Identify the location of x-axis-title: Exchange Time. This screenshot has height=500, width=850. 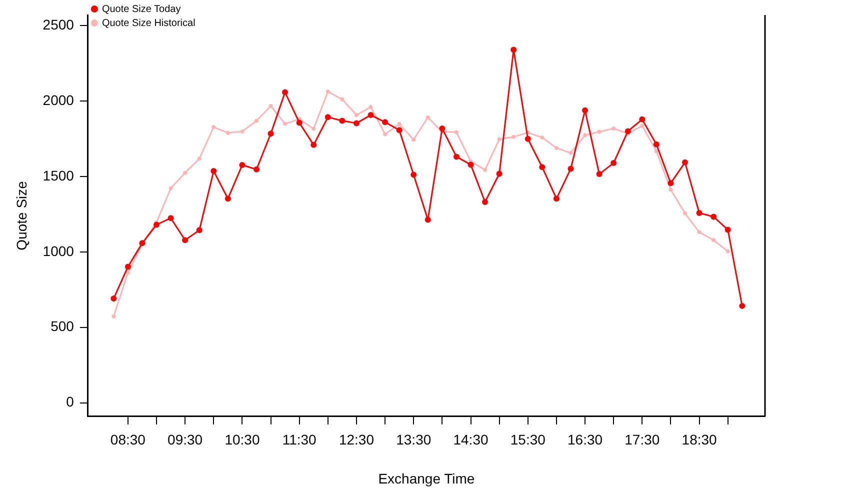
(426, 478).